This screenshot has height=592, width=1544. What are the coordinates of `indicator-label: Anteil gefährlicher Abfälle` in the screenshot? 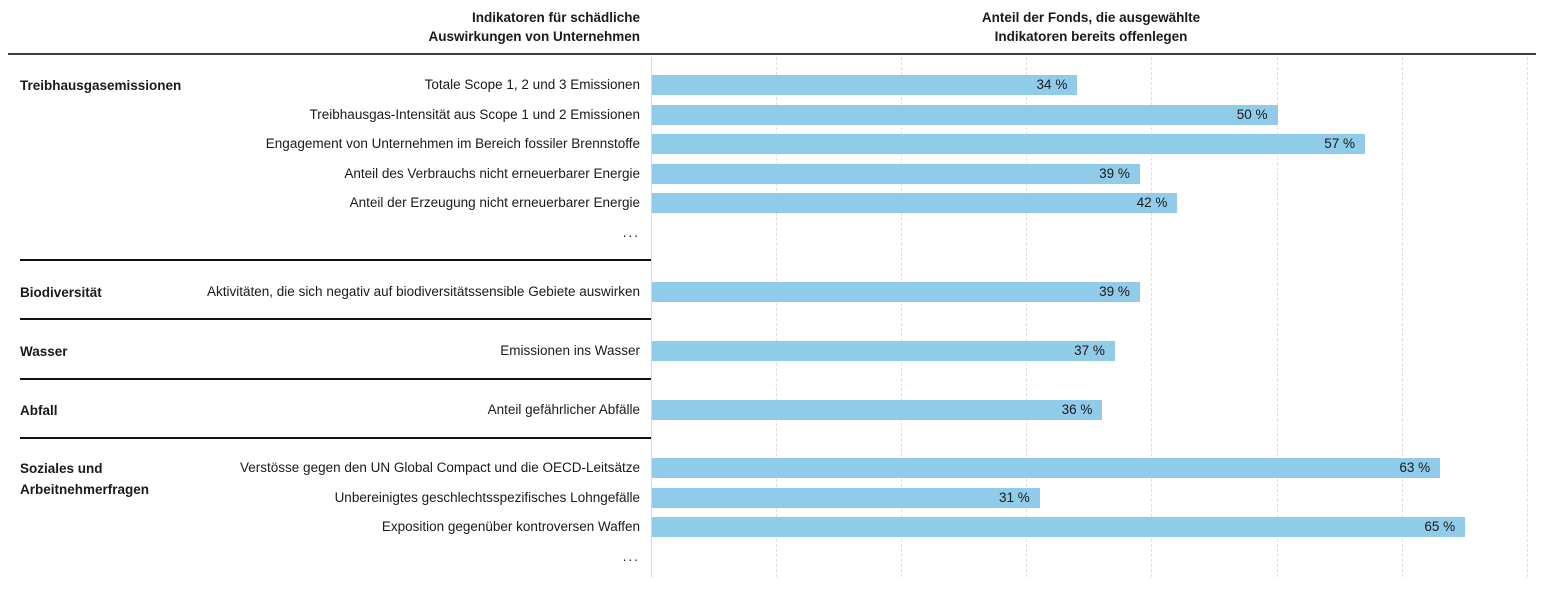 It's located at (563, 409).